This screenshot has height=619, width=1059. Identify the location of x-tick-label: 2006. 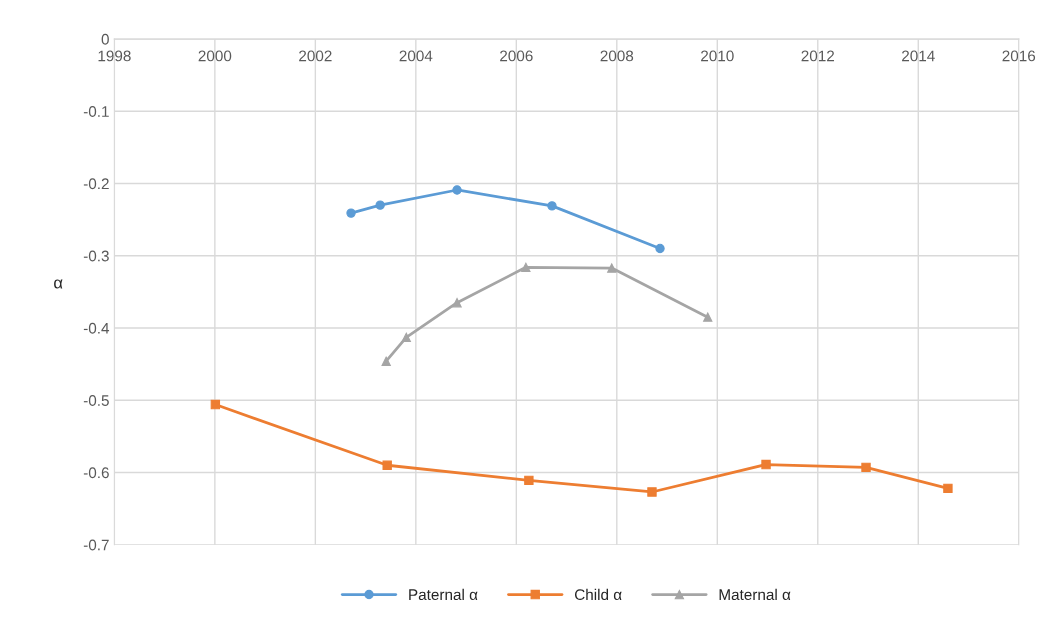
(516, 56).